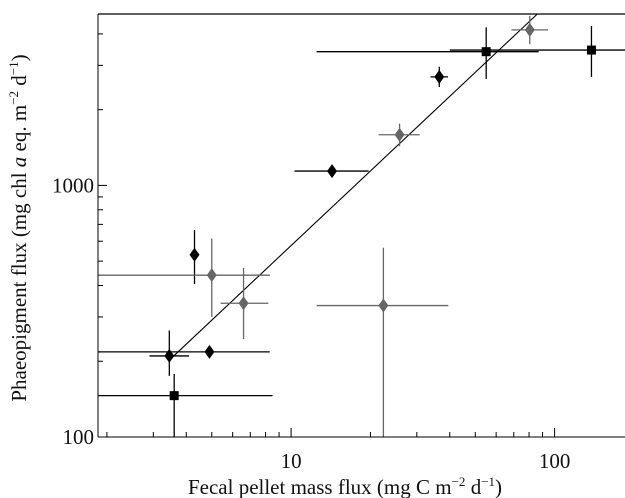 Image resolution: width=625 pixels, height=498 pixels. I want to click on x-tick-label: 100, so click(555, 461).